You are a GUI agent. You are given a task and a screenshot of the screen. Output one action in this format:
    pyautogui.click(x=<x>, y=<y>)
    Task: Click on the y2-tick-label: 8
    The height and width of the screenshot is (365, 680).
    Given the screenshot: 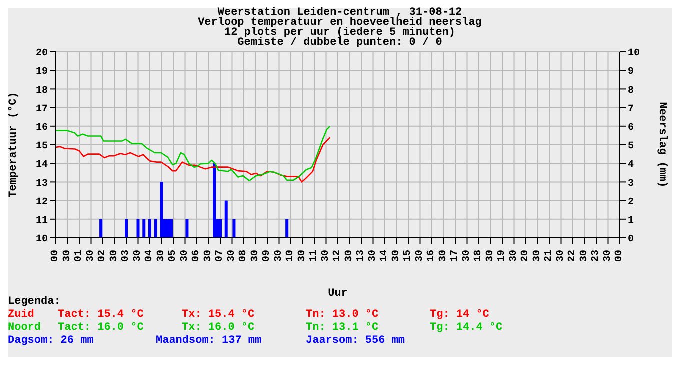 What is the action you would take?
    pyautogui.click(x=631, y=91)
    